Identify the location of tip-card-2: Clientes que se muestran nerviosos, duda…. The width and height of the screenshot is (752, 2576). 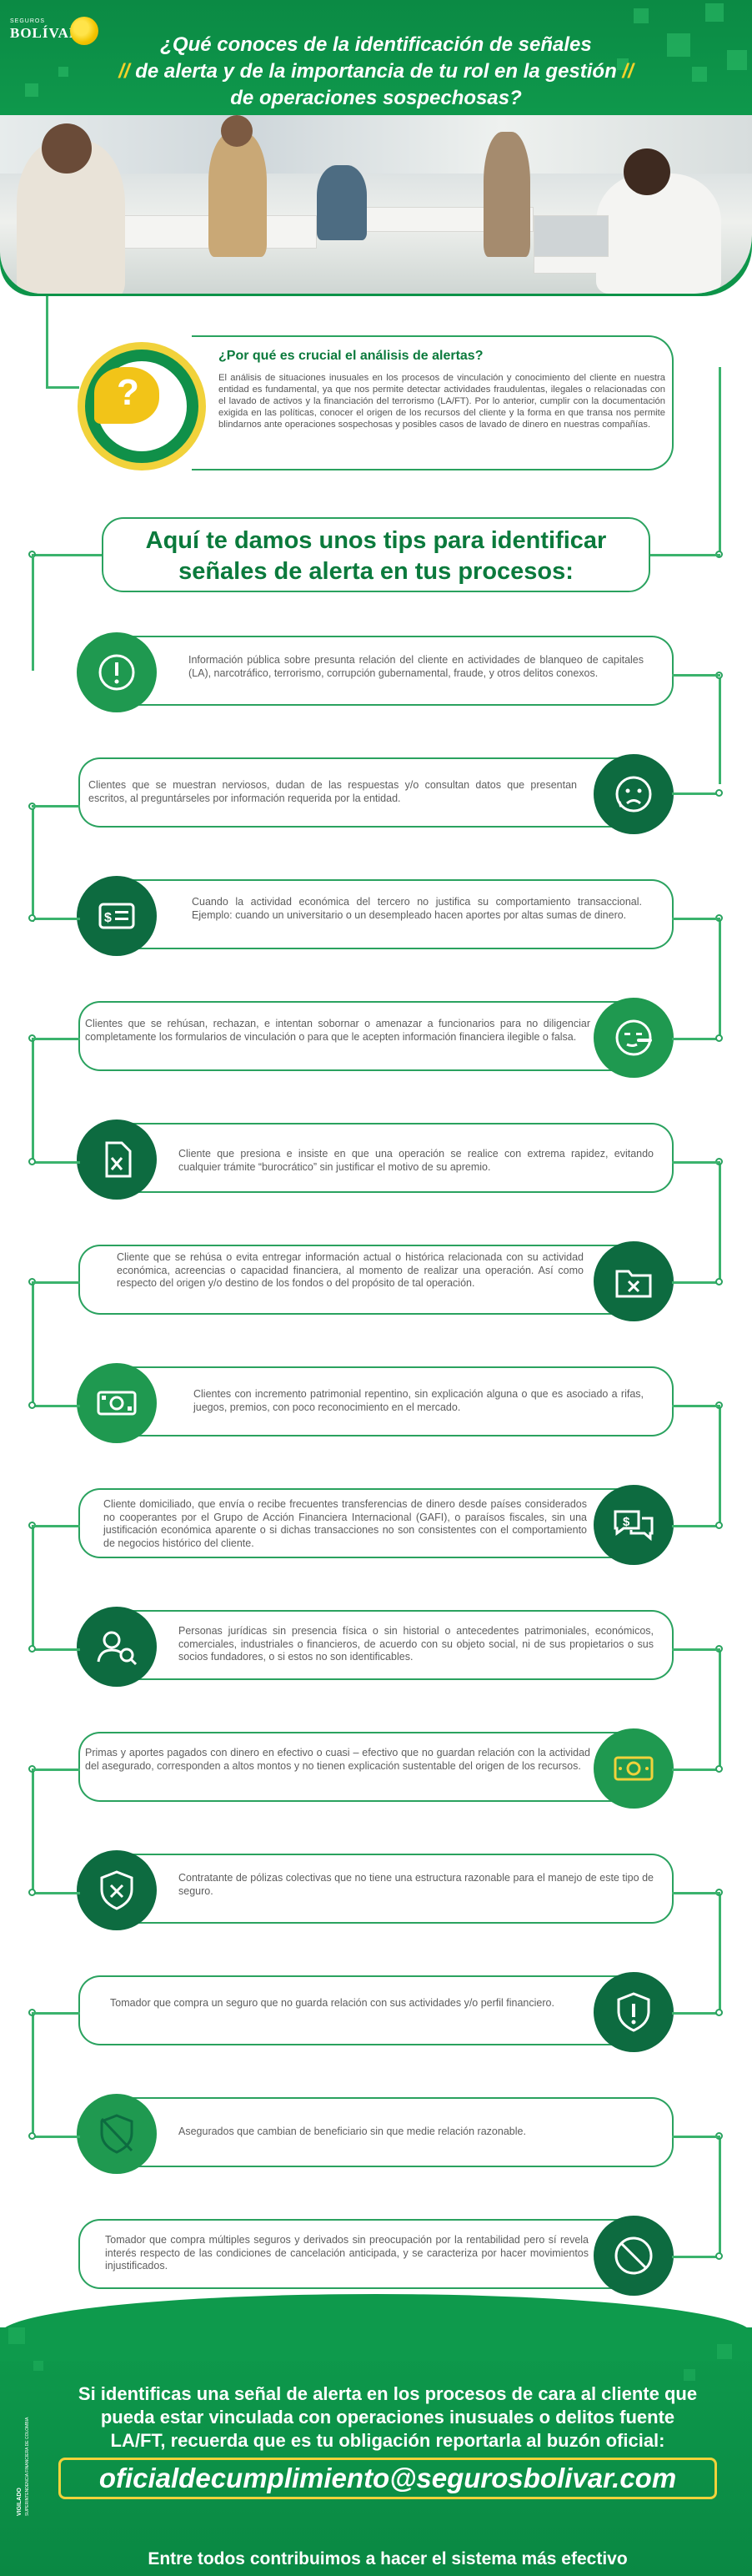
(353, 792).